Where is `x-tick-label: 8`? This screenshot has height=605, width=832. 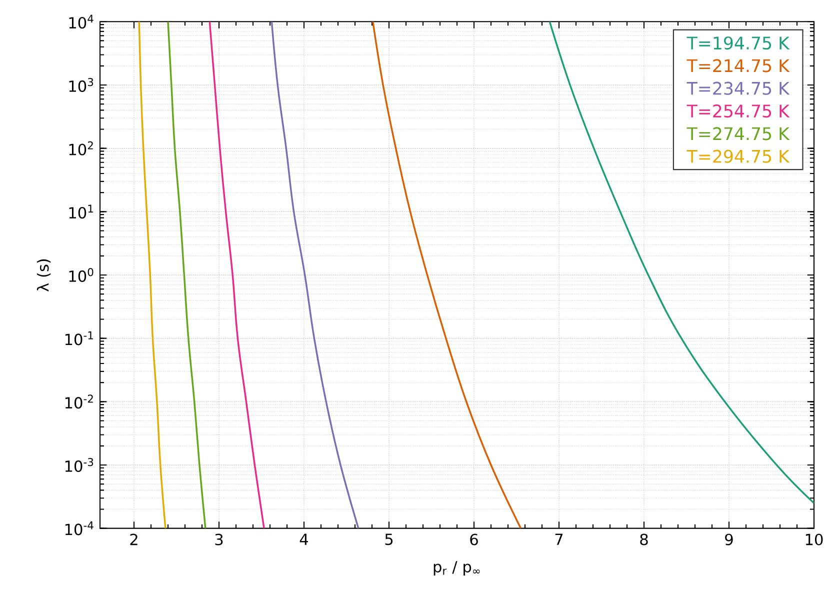
x-tick-label: 8 is located at coordinates (644, 540).